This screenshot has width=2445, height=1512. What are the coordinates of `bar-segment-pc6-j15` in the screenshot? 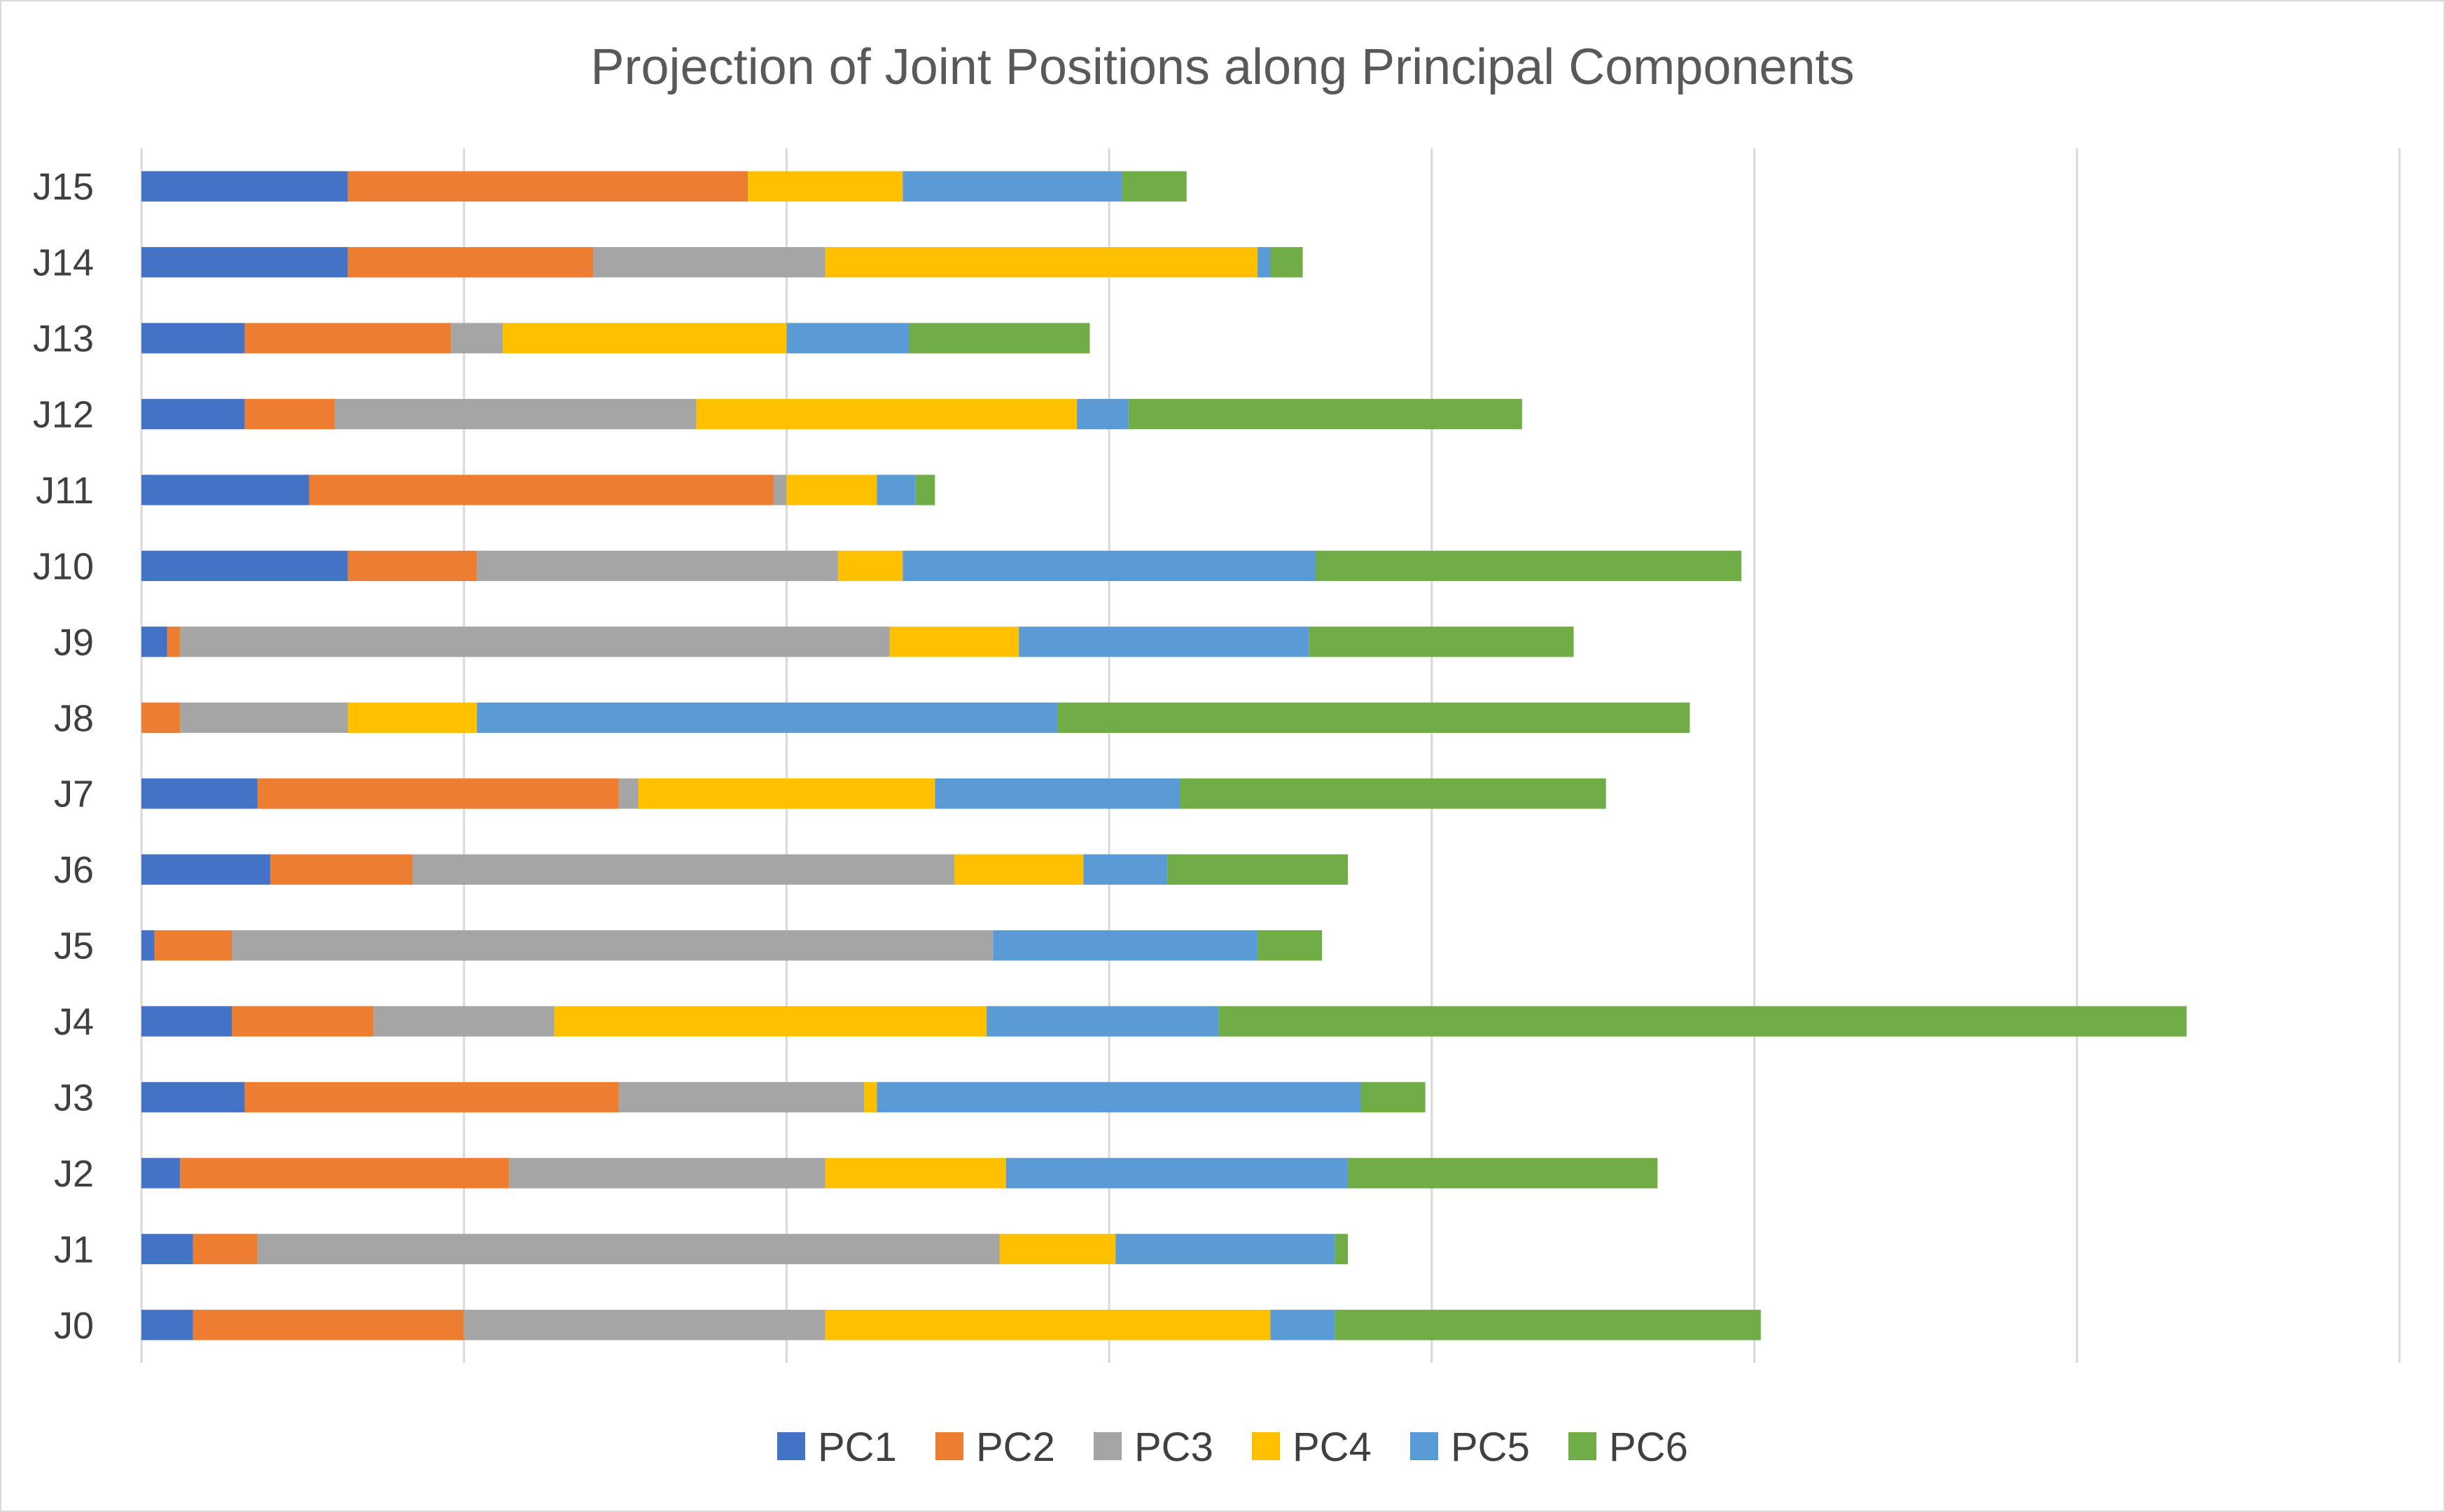 It's located at (1154, 186).